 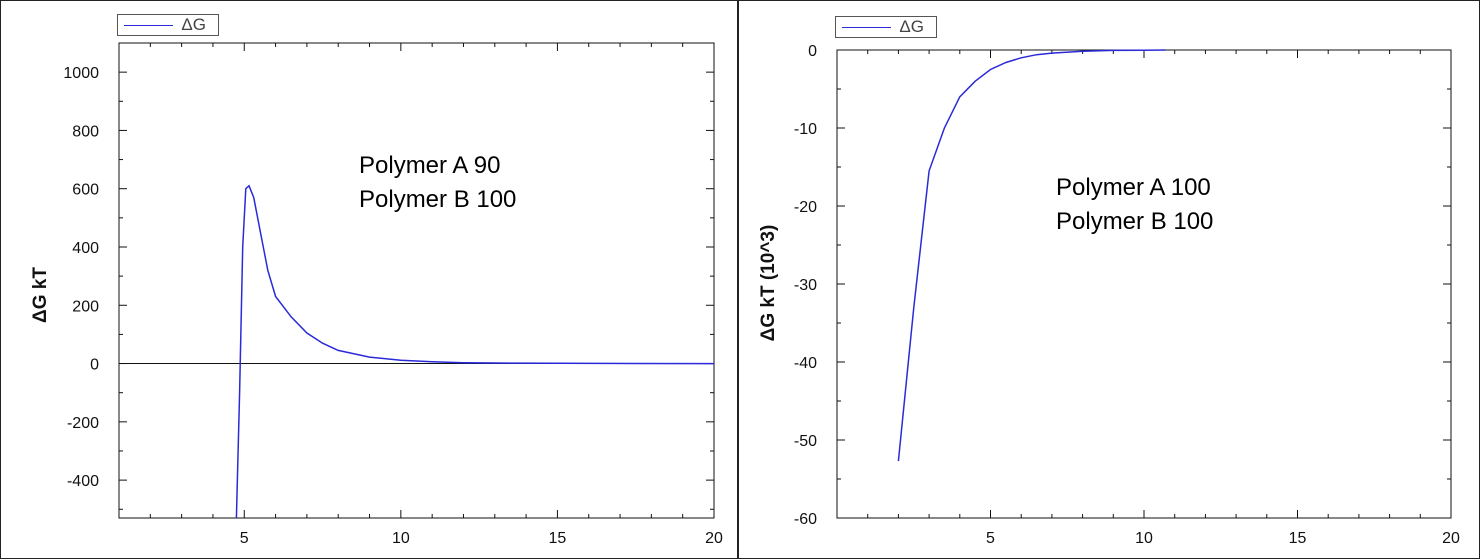 I want to click on y-tick-label-left: 200, so click(x=85, y=306).